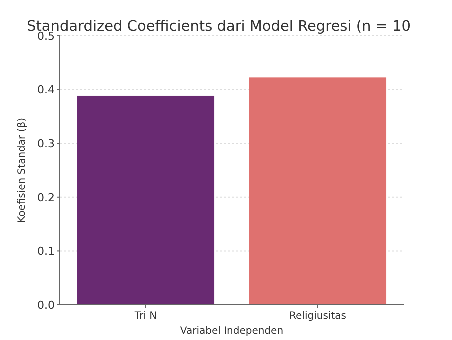 The image size is (452, 340). Describe the element at coordinates (232, 331) in the screenshot. I see `x-axis-title: Variabel Independen` at that location.